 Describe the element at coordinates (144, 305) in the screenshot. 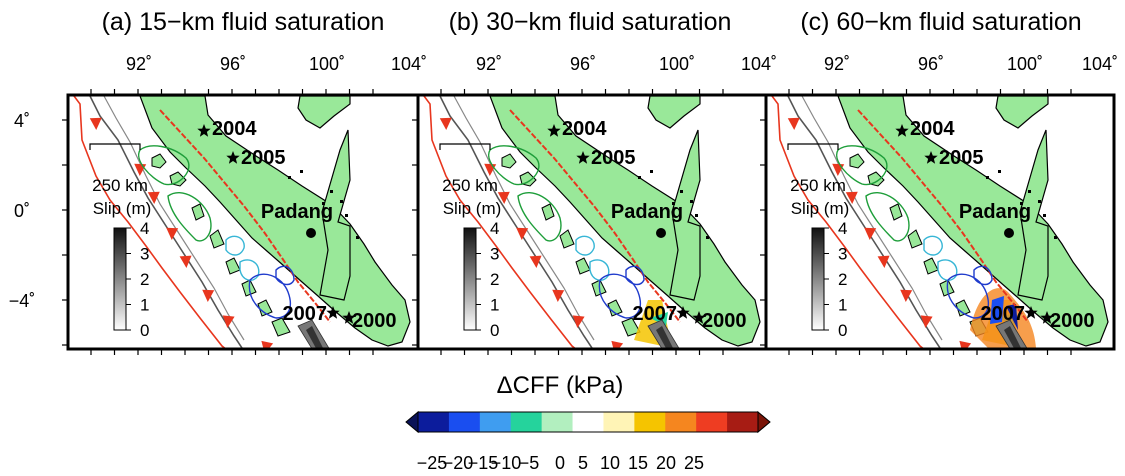

I see `slip-legend-label: 1` at that location.